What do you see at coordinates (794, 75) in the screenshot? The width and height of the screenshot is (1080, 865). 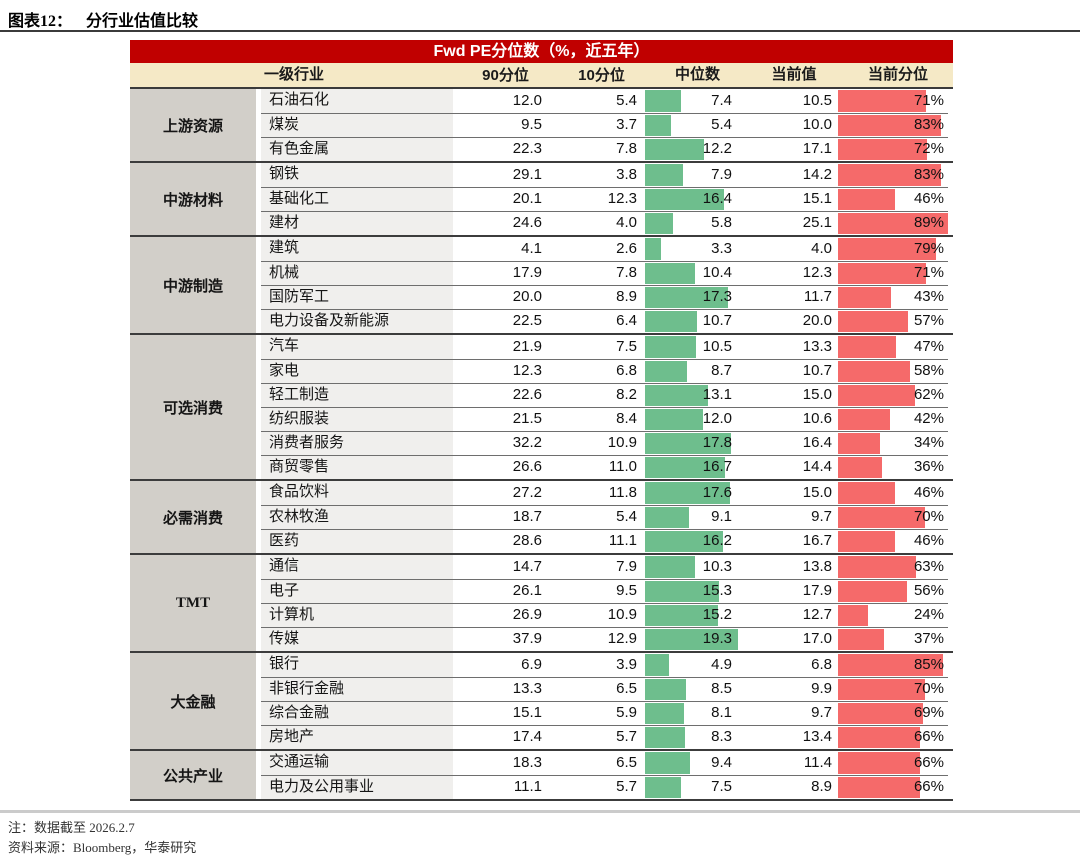 I see `column-header-current: 当前值` at bounding box center [794, 75].